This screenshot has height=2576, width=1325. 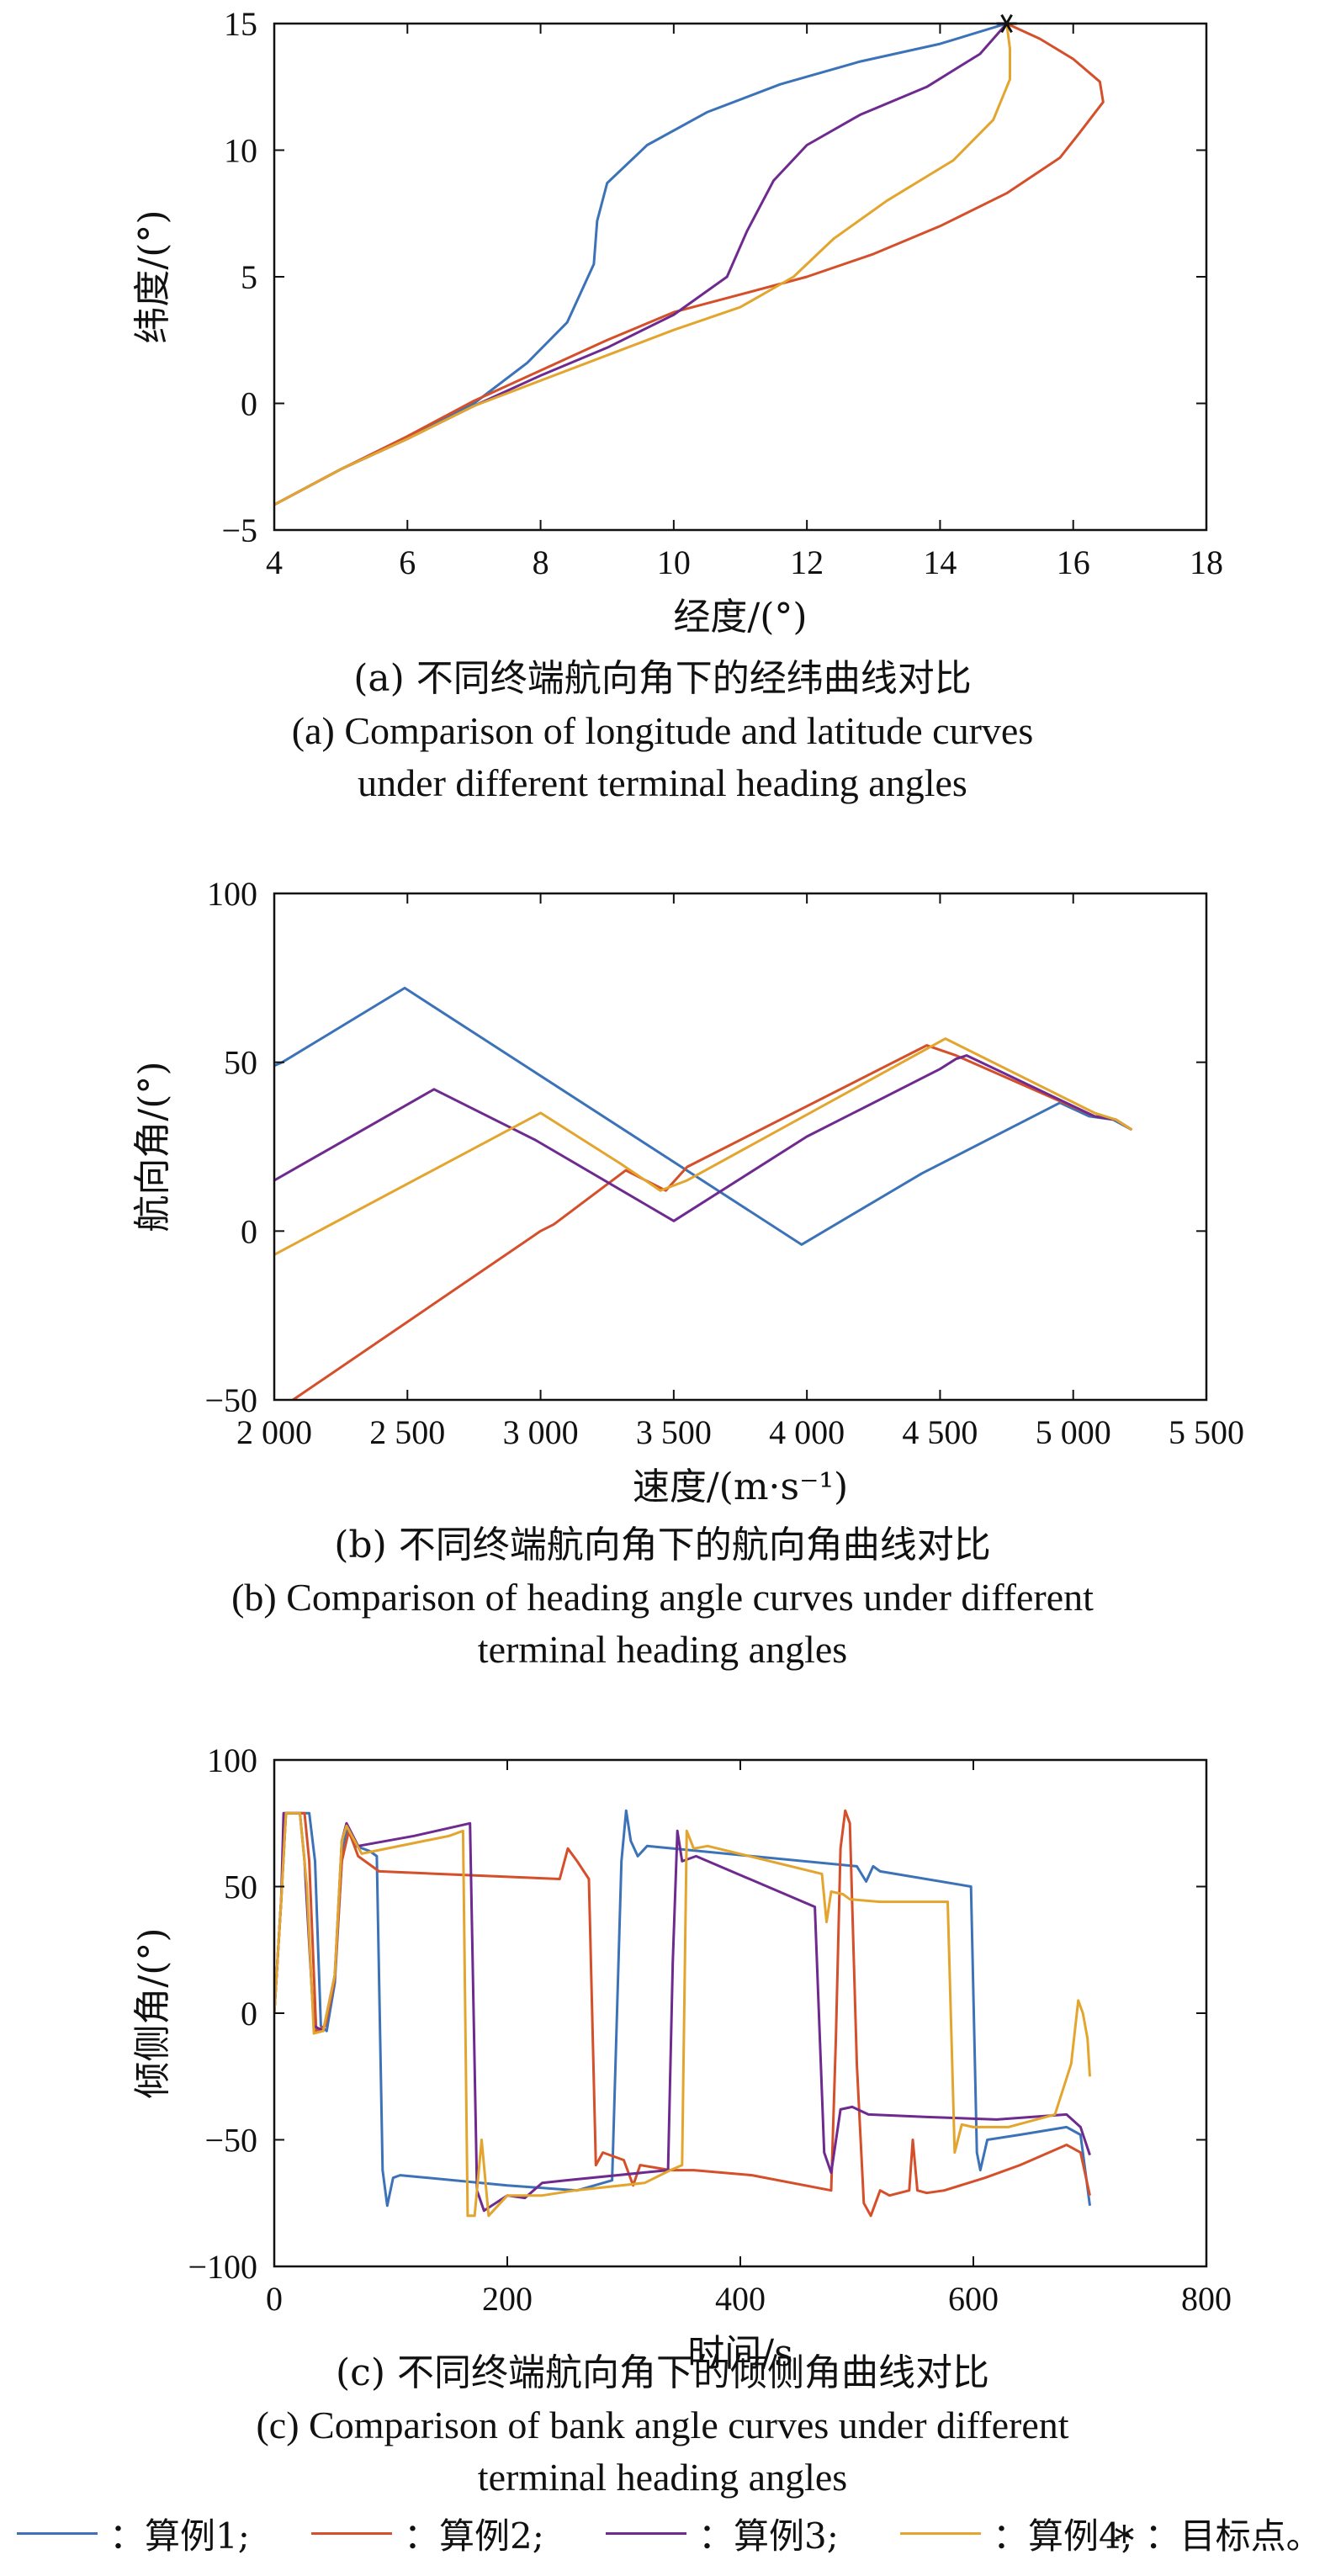 What do you see at coordinates (541, 1432) in the screenshot?
I see `x-tick-label-b: 3 000` at bounding box center [541, 1432].